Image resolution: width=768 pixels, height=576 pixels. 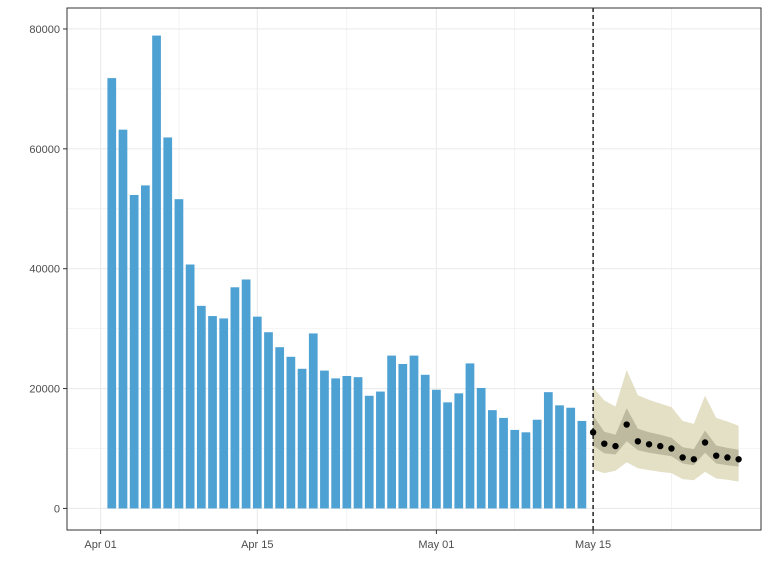 I want to click on inner-interval-band, so click(x=666, y=437).